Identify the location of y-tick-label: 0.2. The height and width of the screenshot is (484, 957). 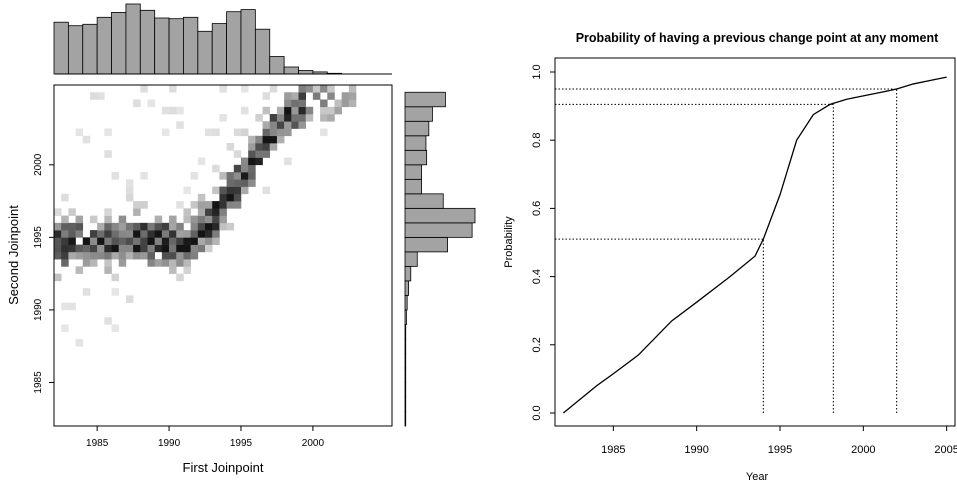
(537, 344).